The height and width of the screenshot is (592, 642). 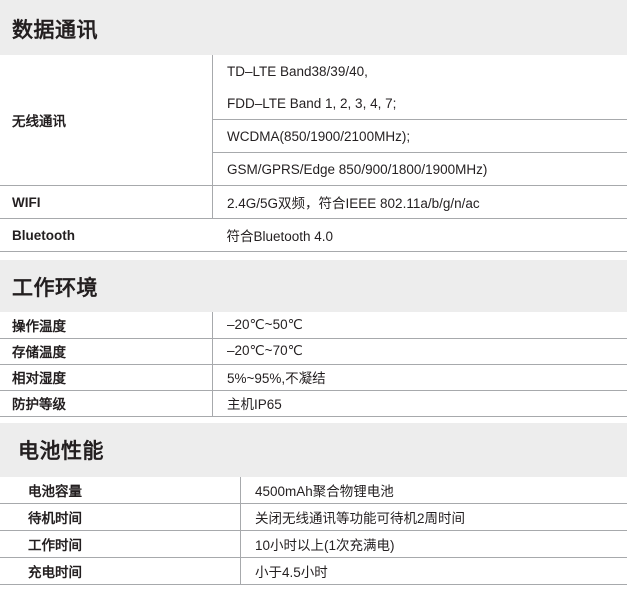 I want to click on table-row: 存储温度 –20℃~70℃, so click(x=313, y=350).